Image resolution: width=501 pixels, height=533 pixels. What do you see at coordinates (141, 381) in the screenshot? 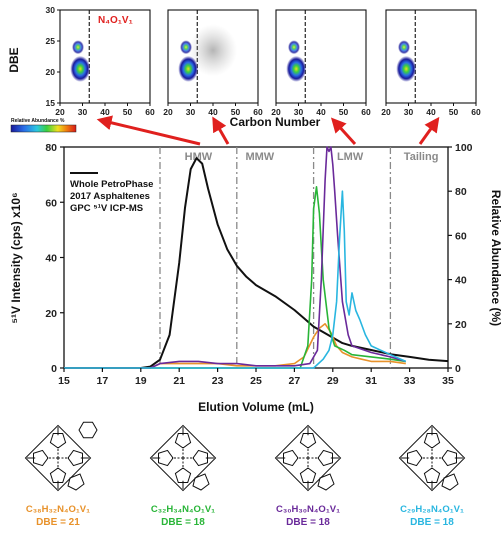
I see `x-tick-label-2: 19` at bounding box center [141, 381].